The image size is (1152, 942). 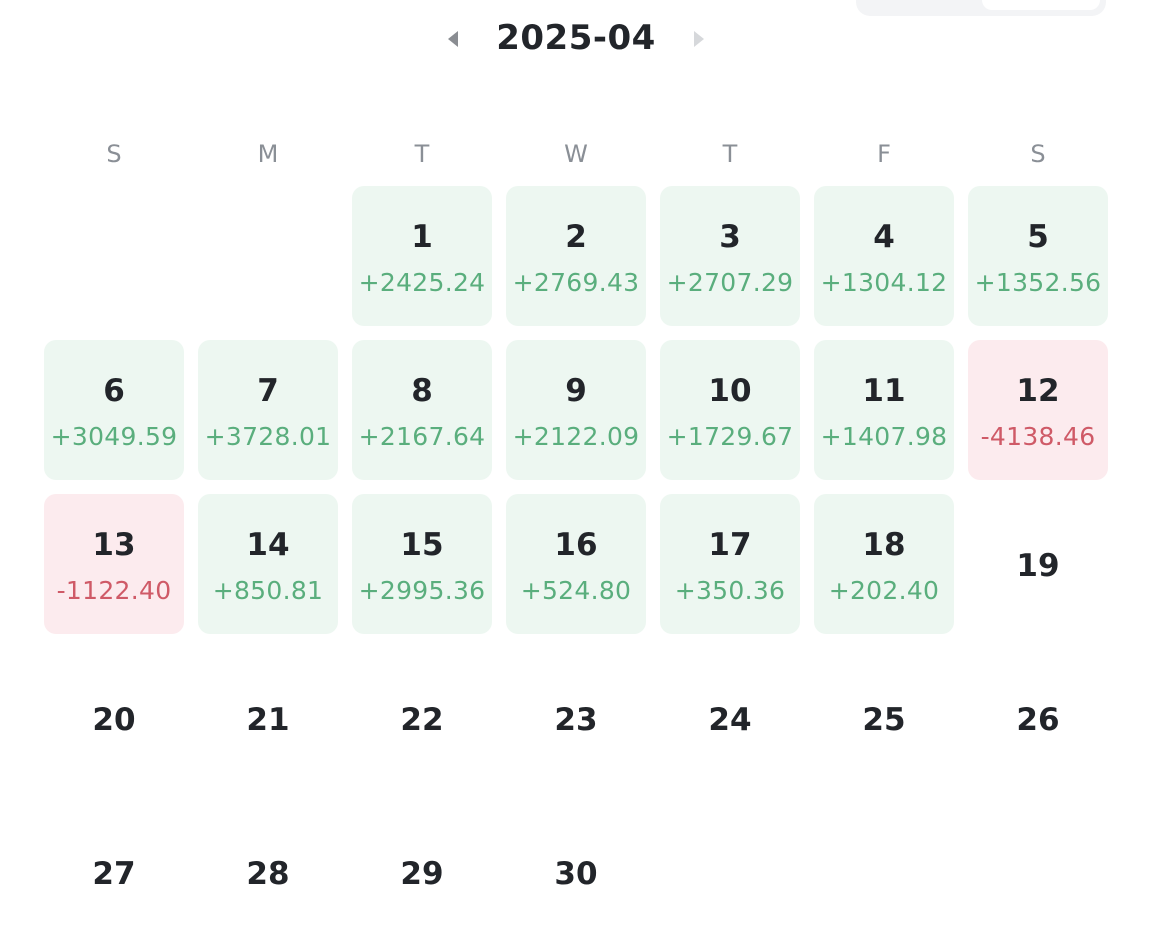 I want to click on day-cell: 11 +1407.98, so click(x=884, y=410).